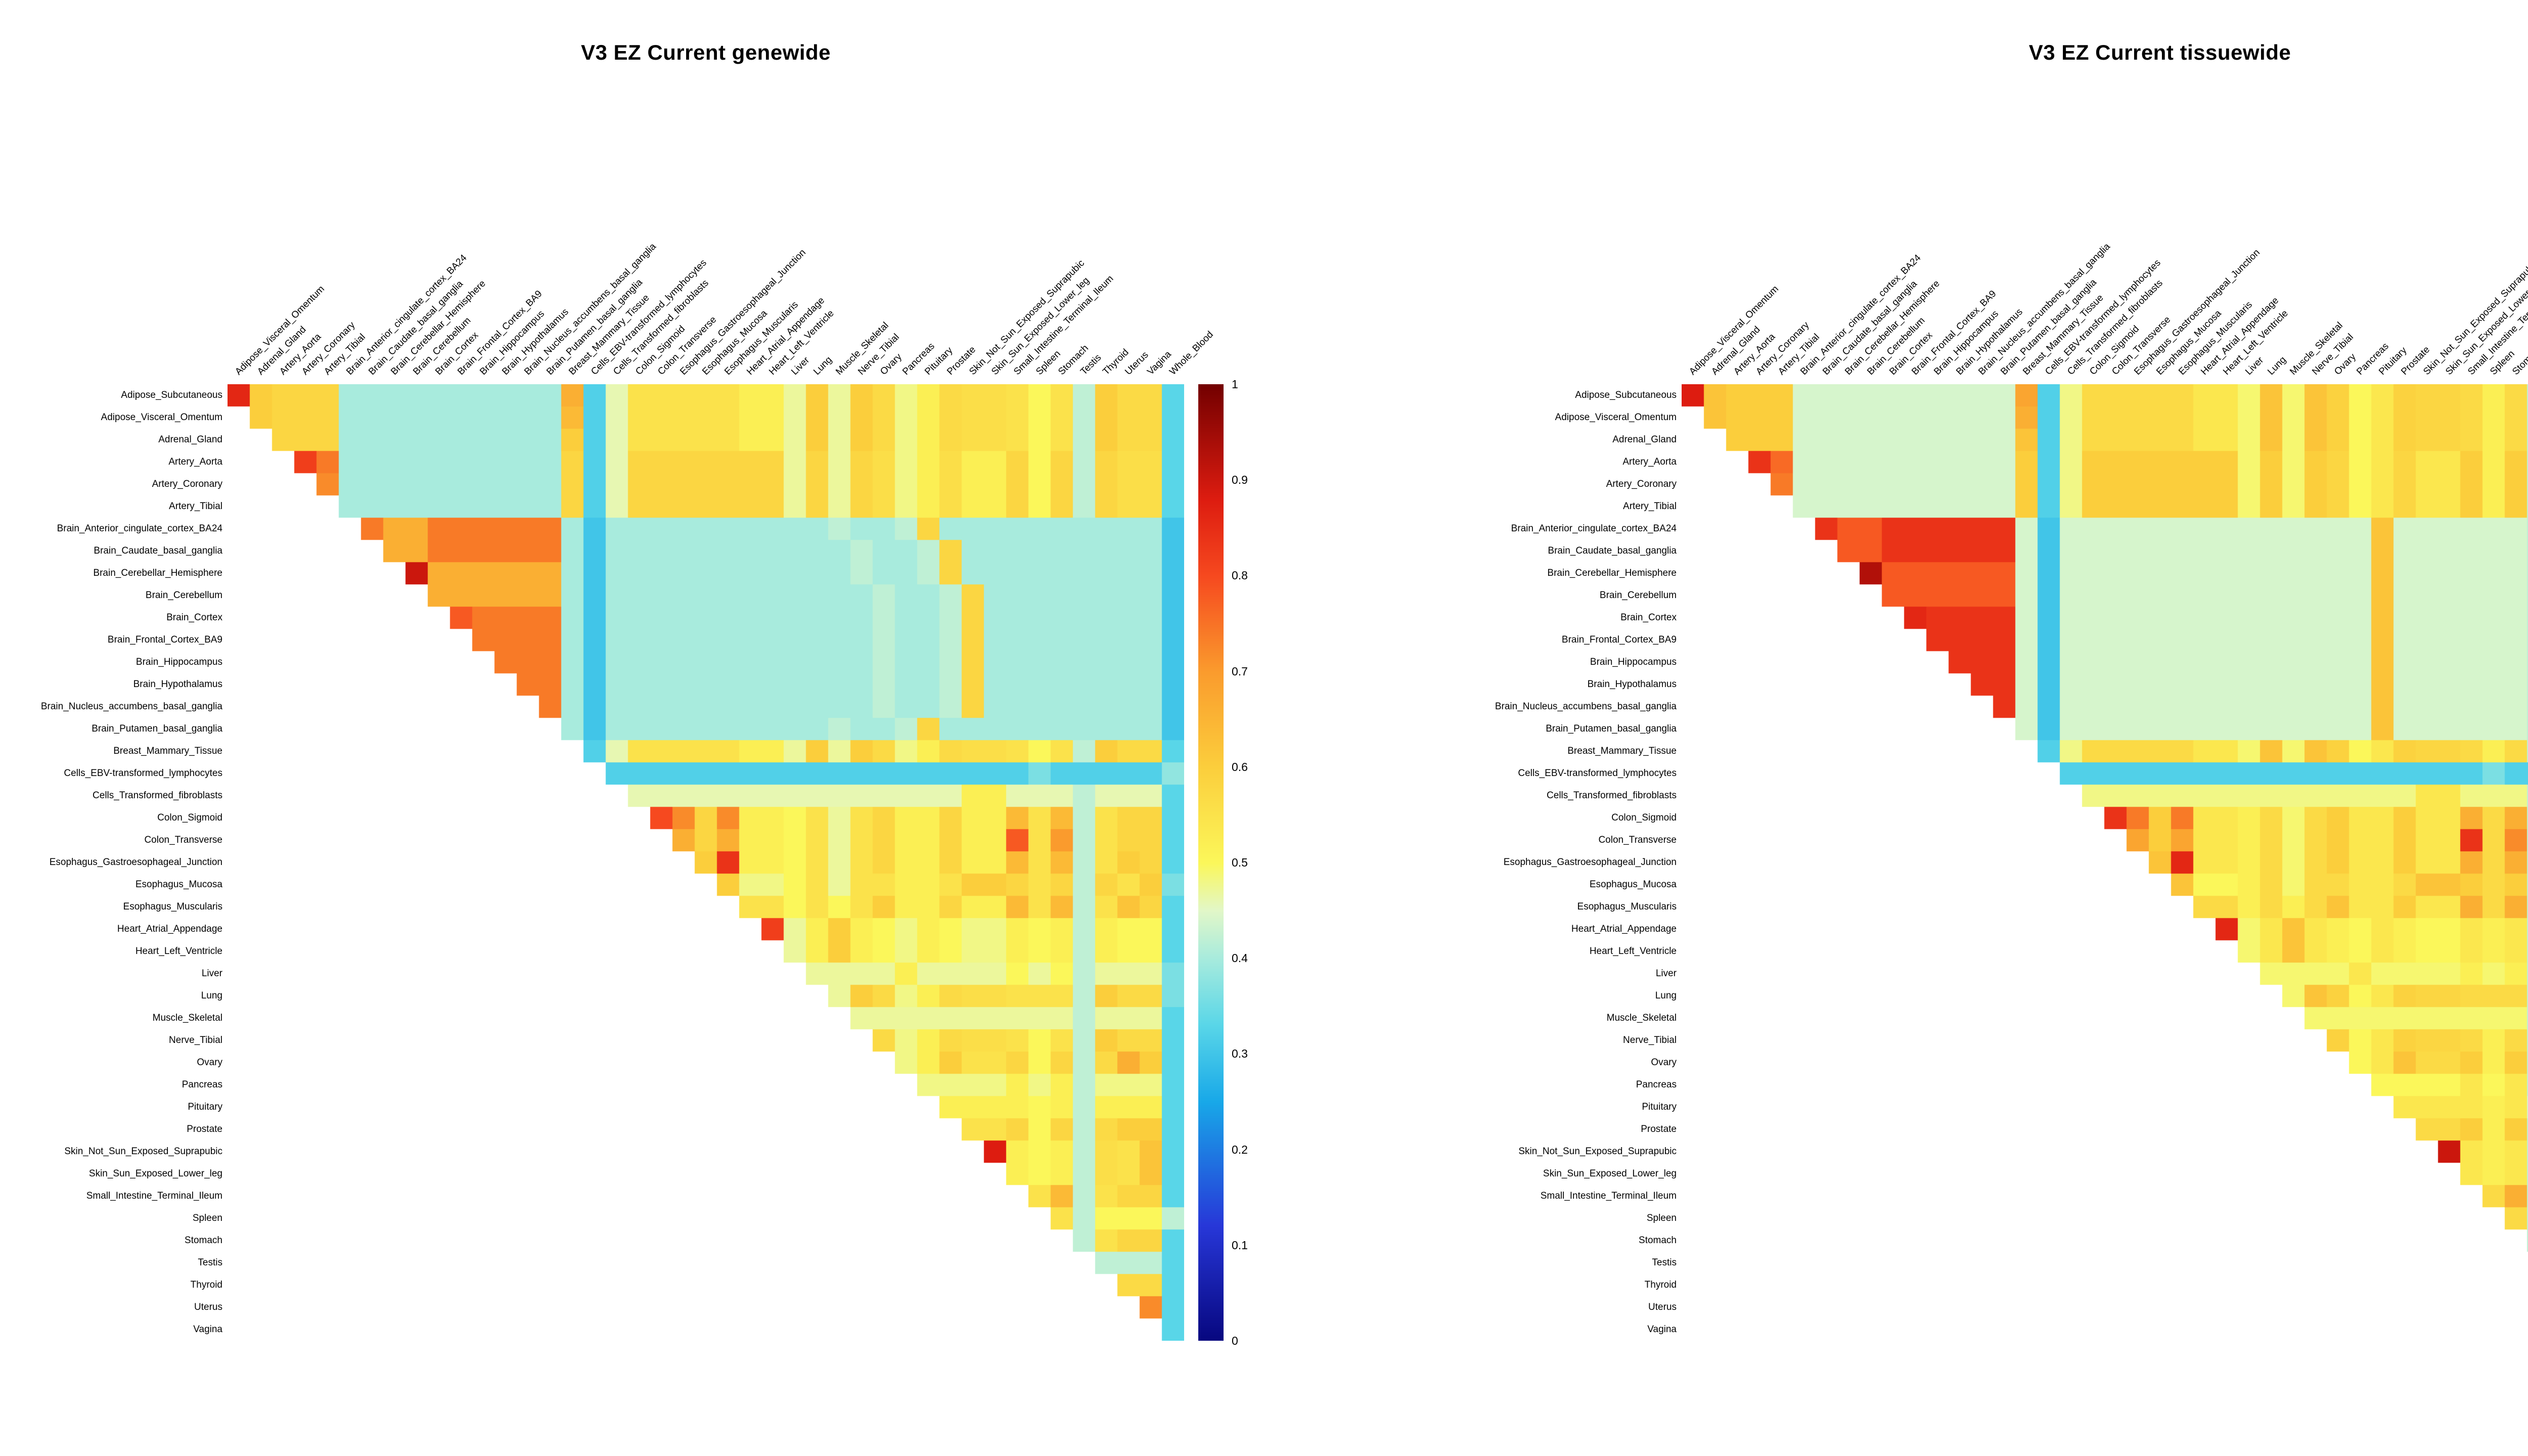 This screenshot has height=1456, width=2528. What do you see at coordinates (1240, 1245) in the screenshot?
I see `colorbar-tick-label: 0.1` at bounding box center [1240, 1245].